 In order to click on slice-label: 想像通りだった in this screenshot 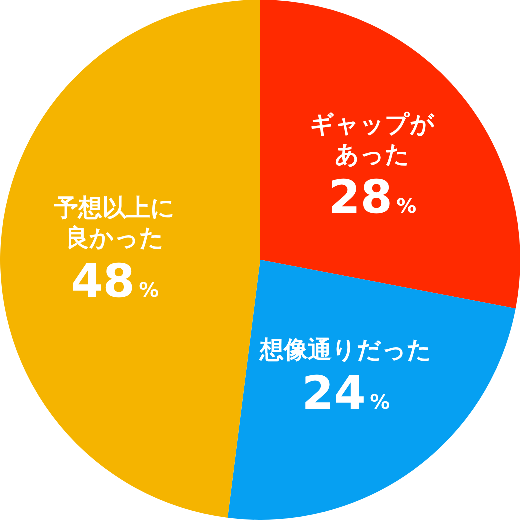, I will do `click(345, 350)`.